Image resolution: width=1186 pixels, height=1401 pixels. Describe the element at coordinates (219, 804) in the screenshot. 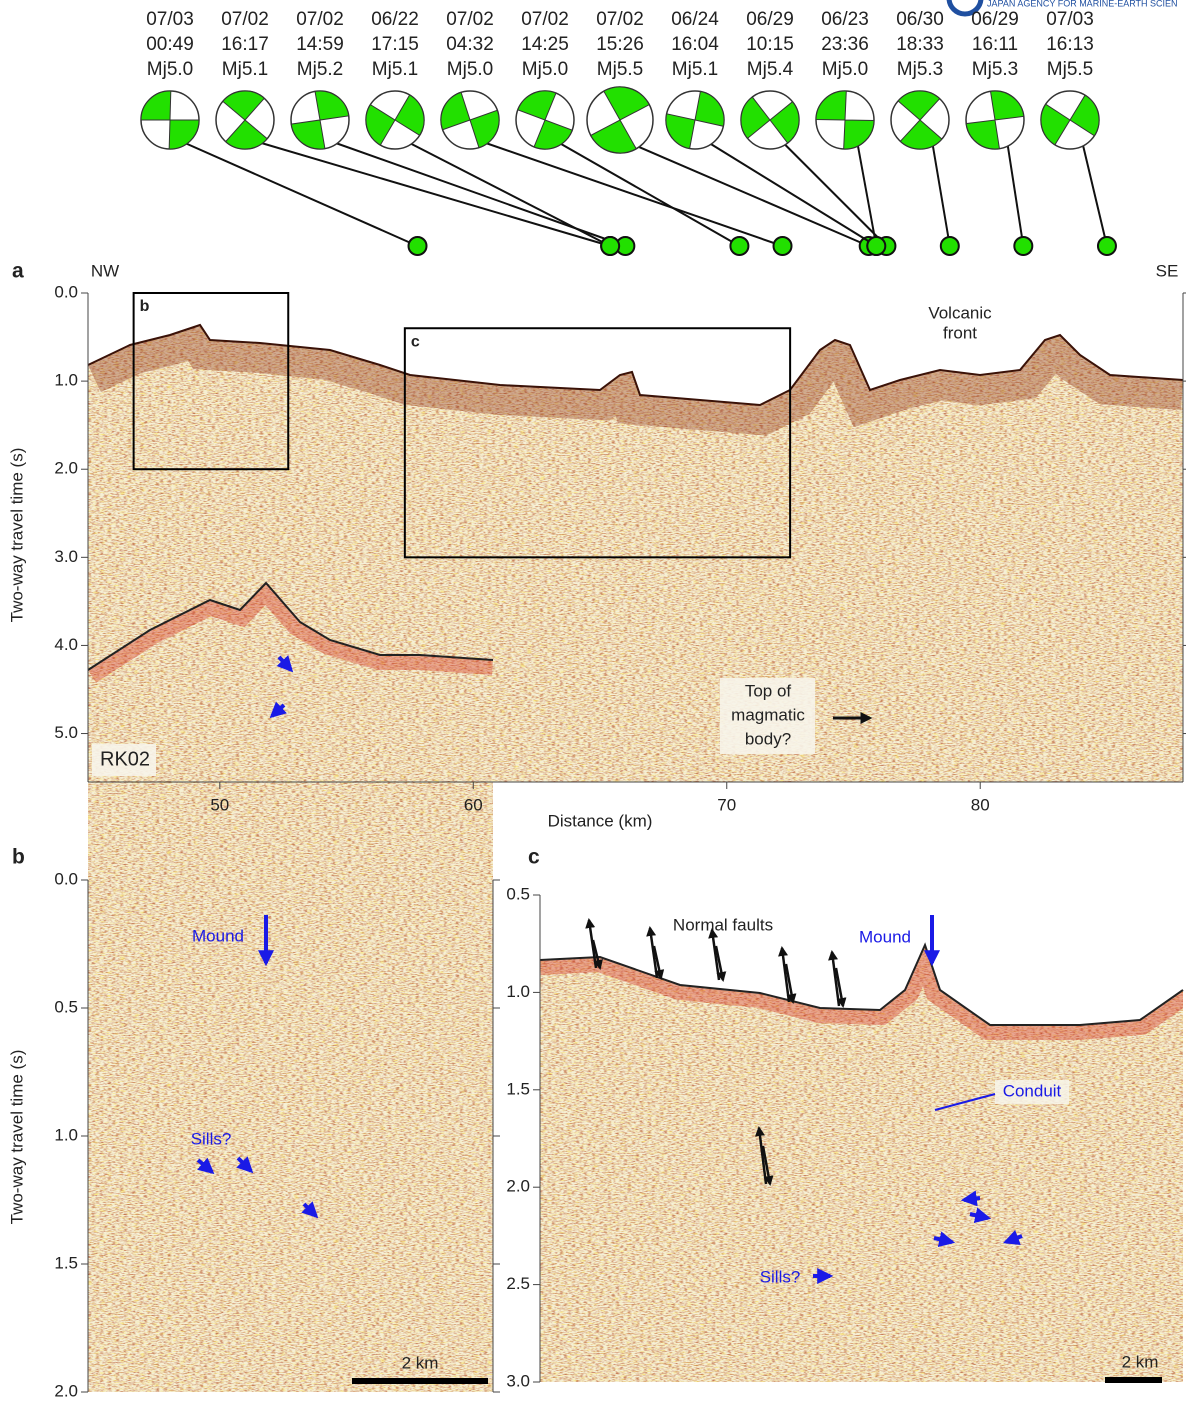

I see `x-tick-label: 50` at that location.